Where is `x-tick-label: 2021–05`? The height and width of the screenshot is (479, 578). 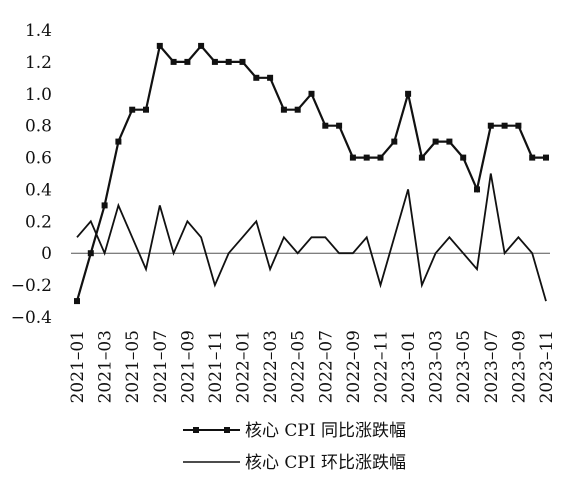 x-tick-label: 2021–05 is located at coordinates (133, 366).